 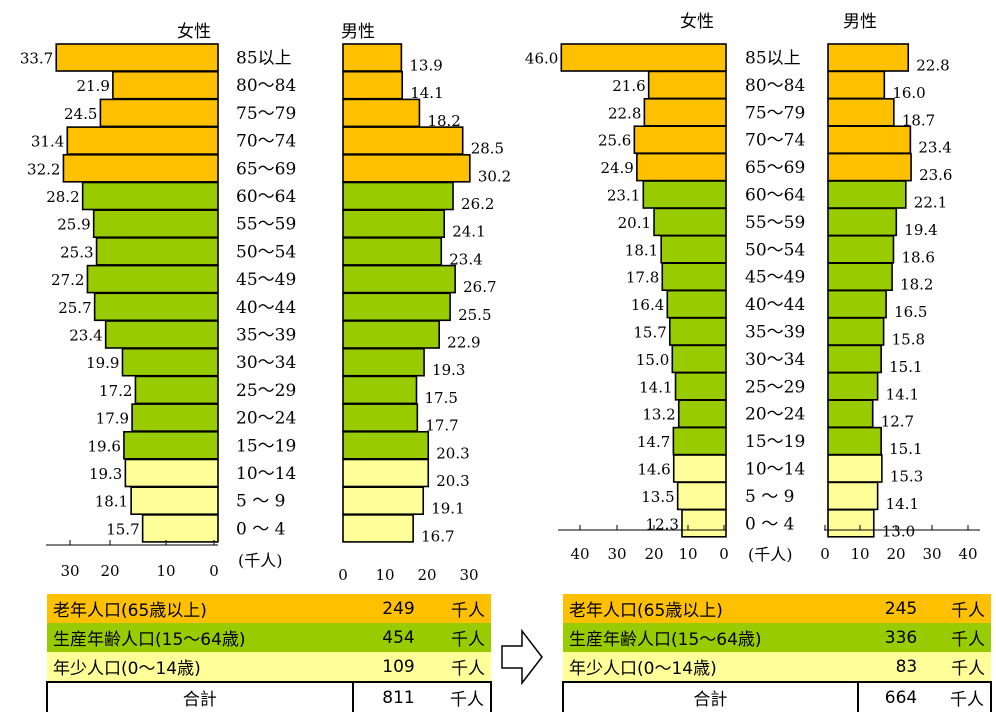 What do you see at coordinates (658, 415) in the screenshot?
I see `female-value-label: 13.2` at bounding box center [658, 415].